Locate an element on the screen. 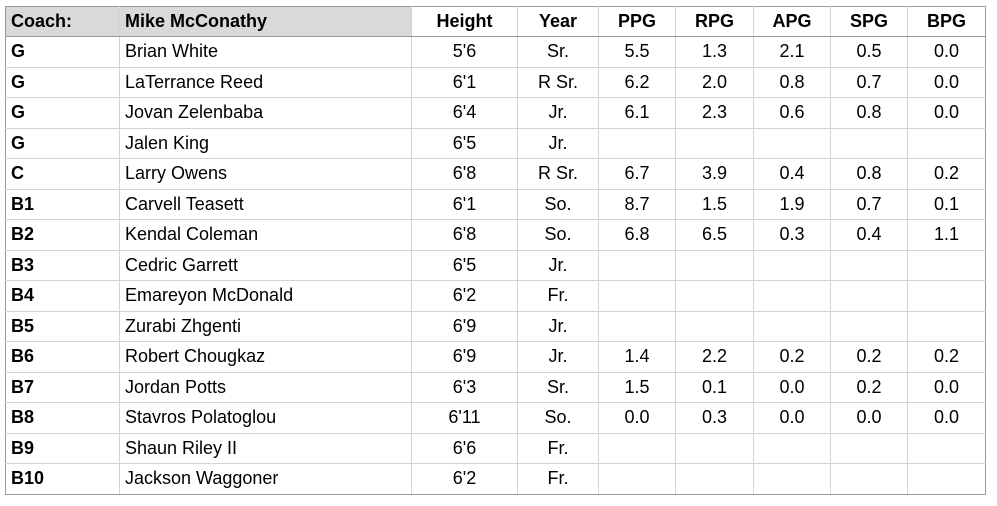 The image size is (997, 506). coach-label: Coach: is located at coordinates (62, 21).